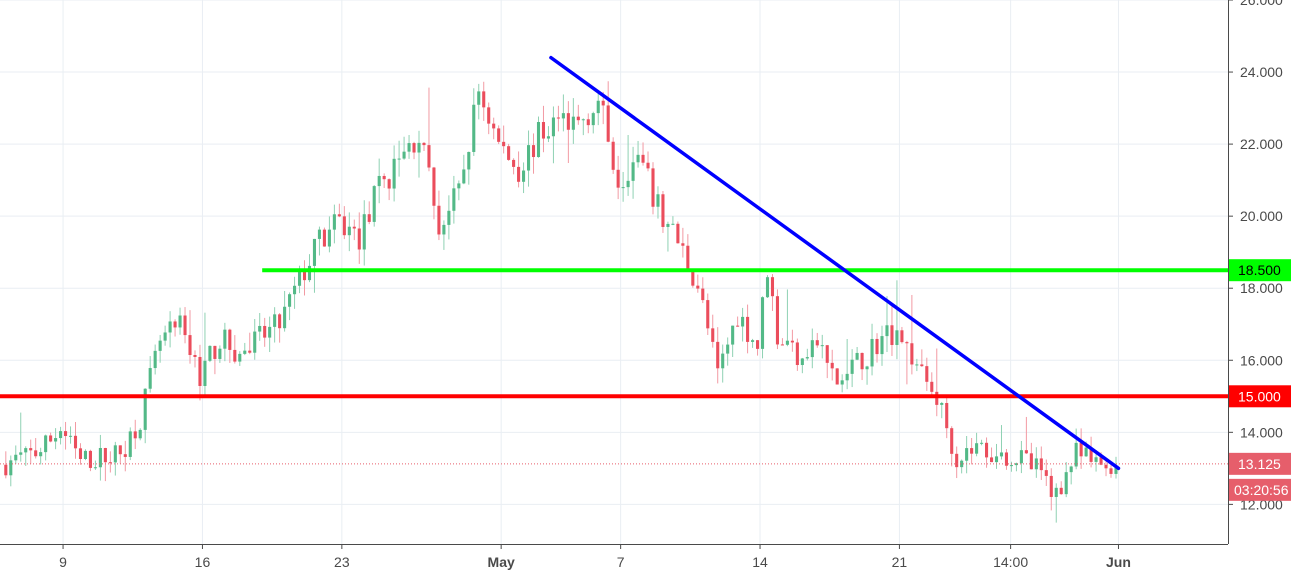 This screenshot has width=1291, height=578. I want to click on support-level-badge, so click(1260, 396).